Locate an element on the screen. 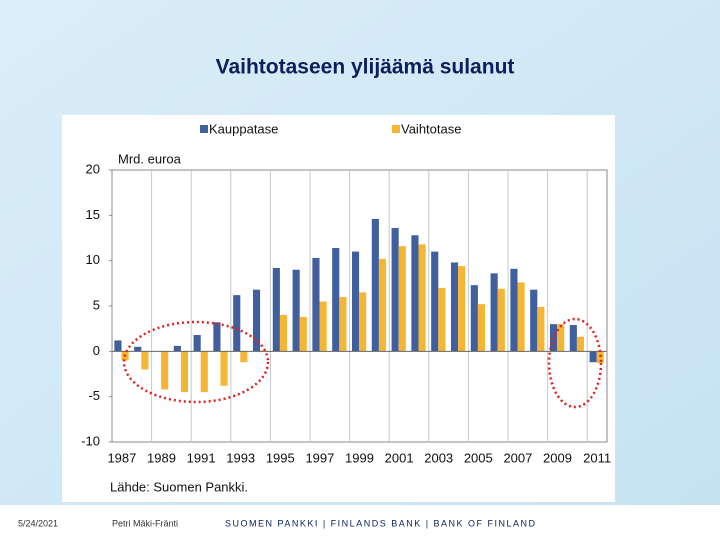  x-tick-label: 1995 is located at coordinates (280, 457).